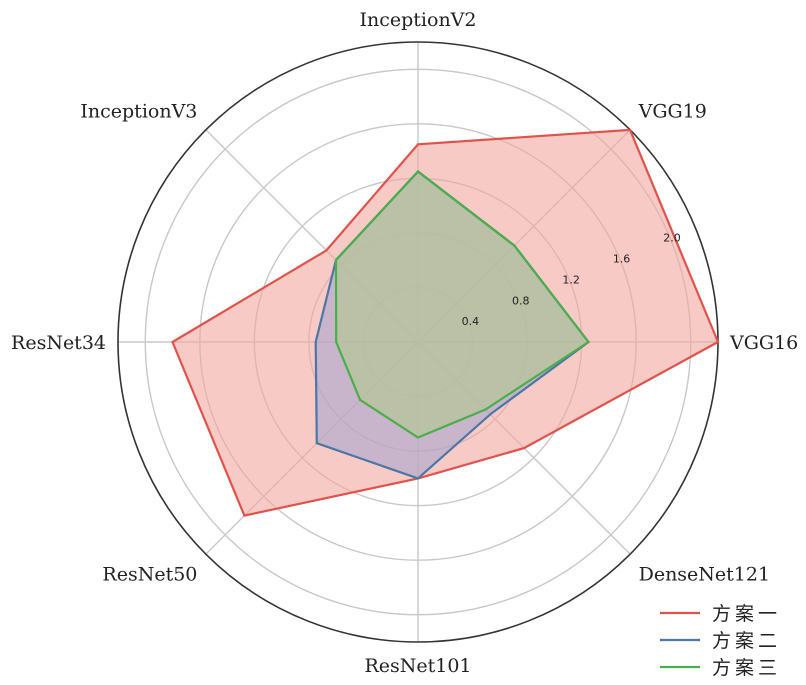 This screenshot has width=806, height=685. Describe the element at coordinates (746, 668) in the screenshot. I see `legend-label-2: 方案三` at that location.